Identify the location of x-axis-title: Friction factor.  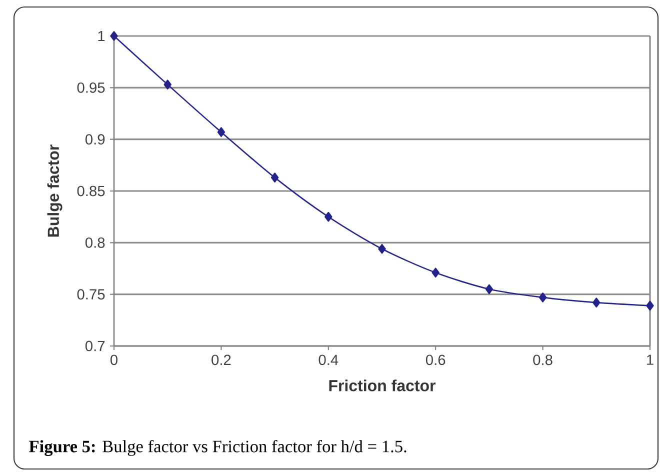
(382, 386).